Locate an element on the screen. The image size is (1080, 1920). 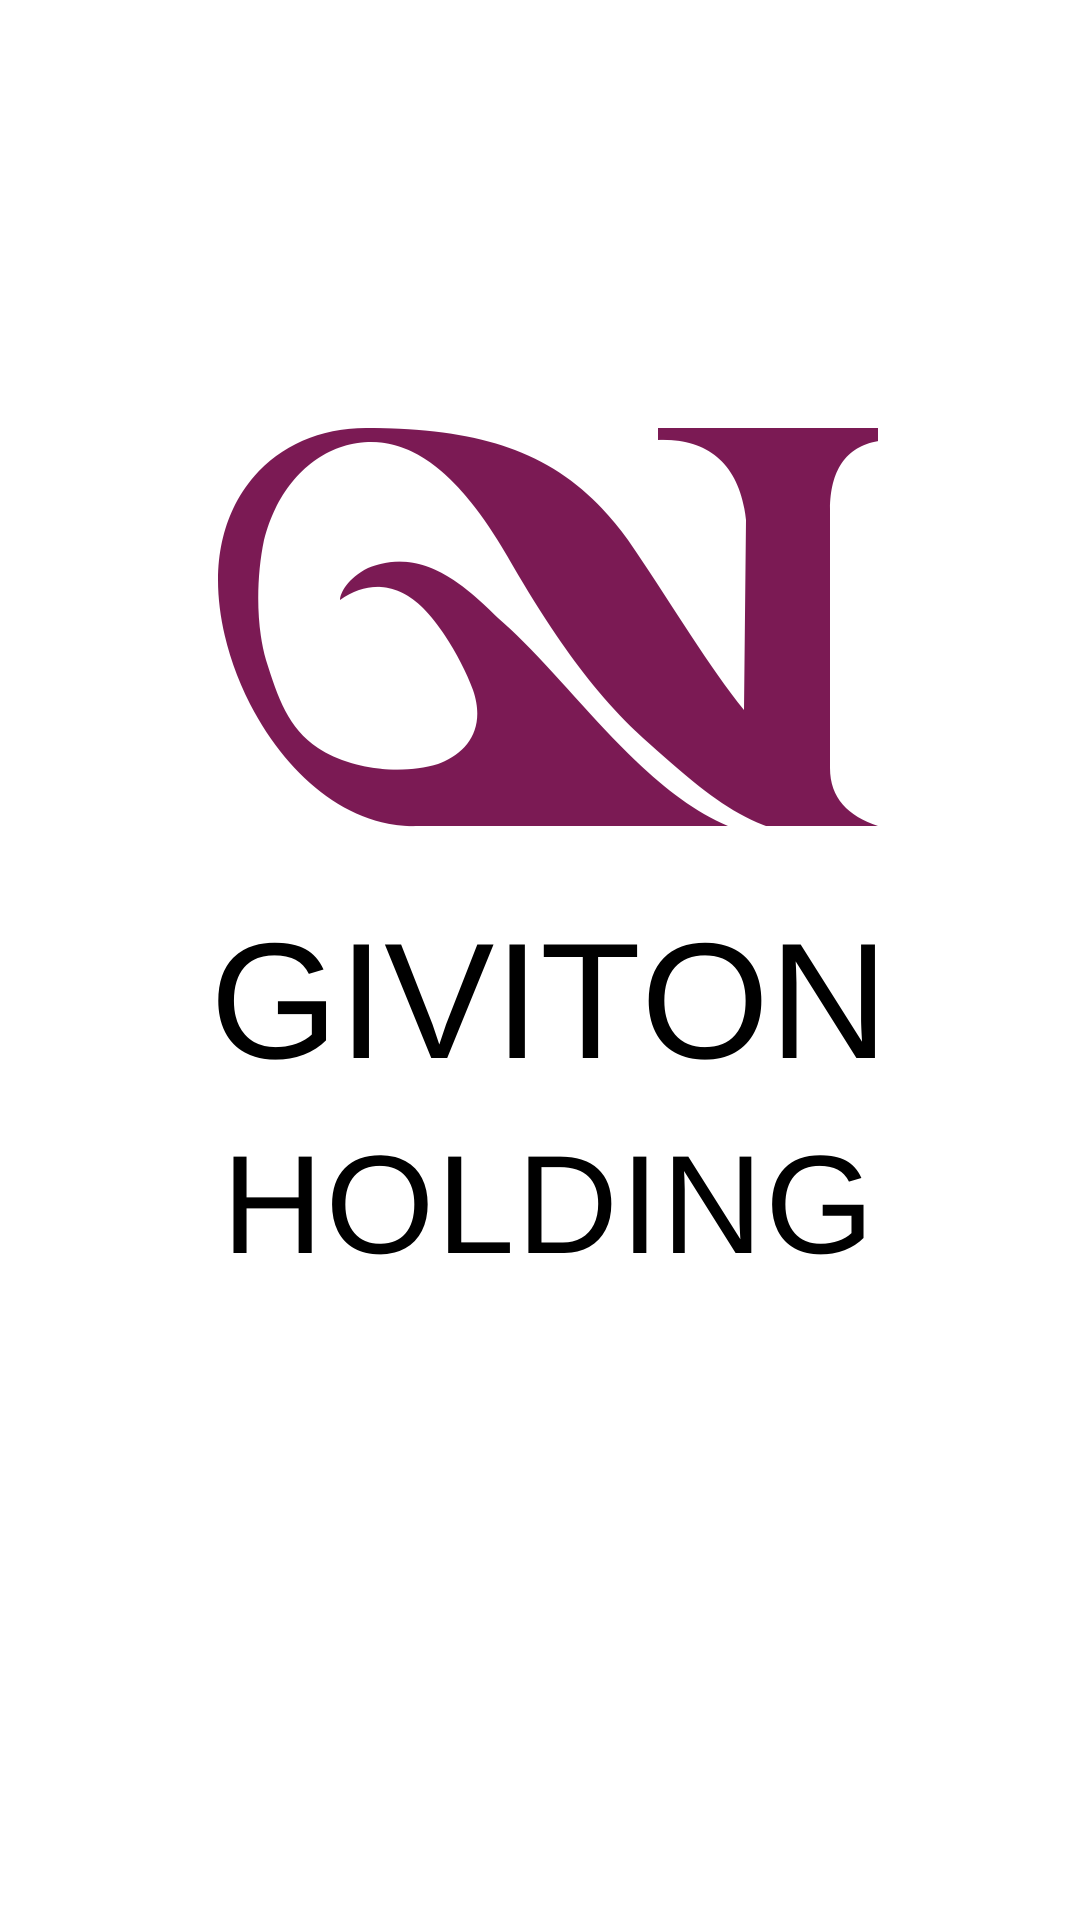
brand-letter: D is located at coordinates (567, 1204).